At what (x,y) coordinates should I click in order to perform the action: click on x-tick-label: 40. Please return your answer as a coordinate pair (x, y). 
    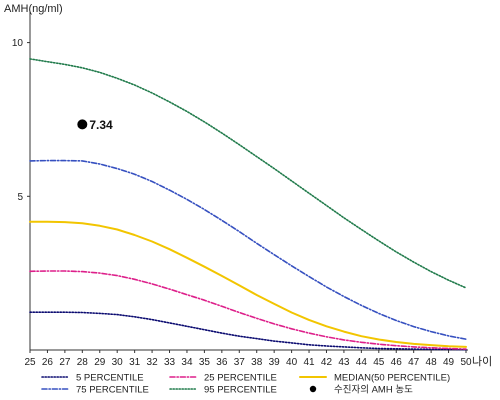
    Looking at the image, I should click on (292, 362).